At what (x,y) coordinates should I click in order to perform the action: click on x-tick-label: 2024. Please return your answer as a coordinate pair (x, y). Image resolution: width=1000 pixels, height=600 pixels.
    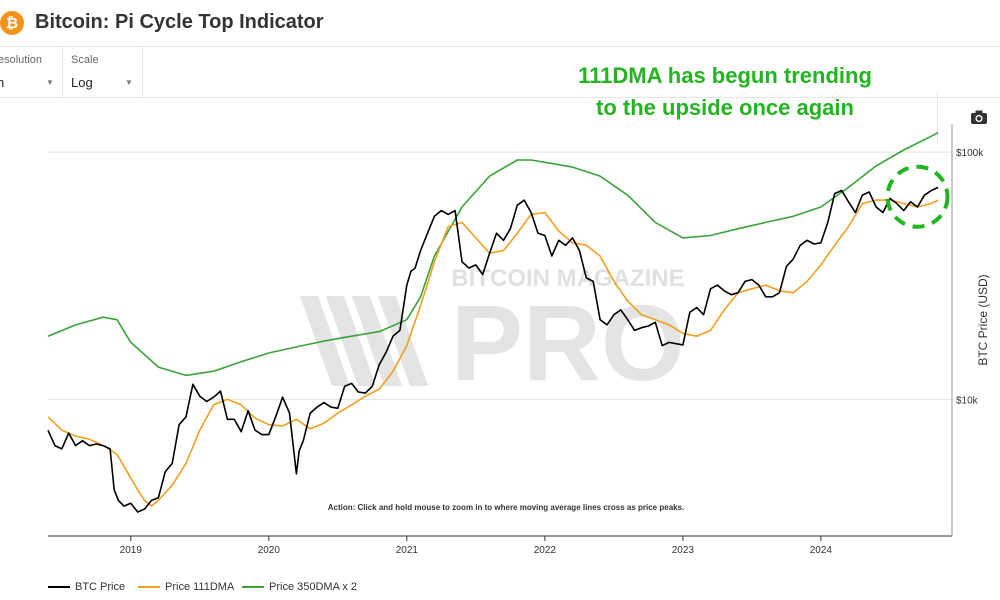
    Looking at the image, I should click on (821, 550).